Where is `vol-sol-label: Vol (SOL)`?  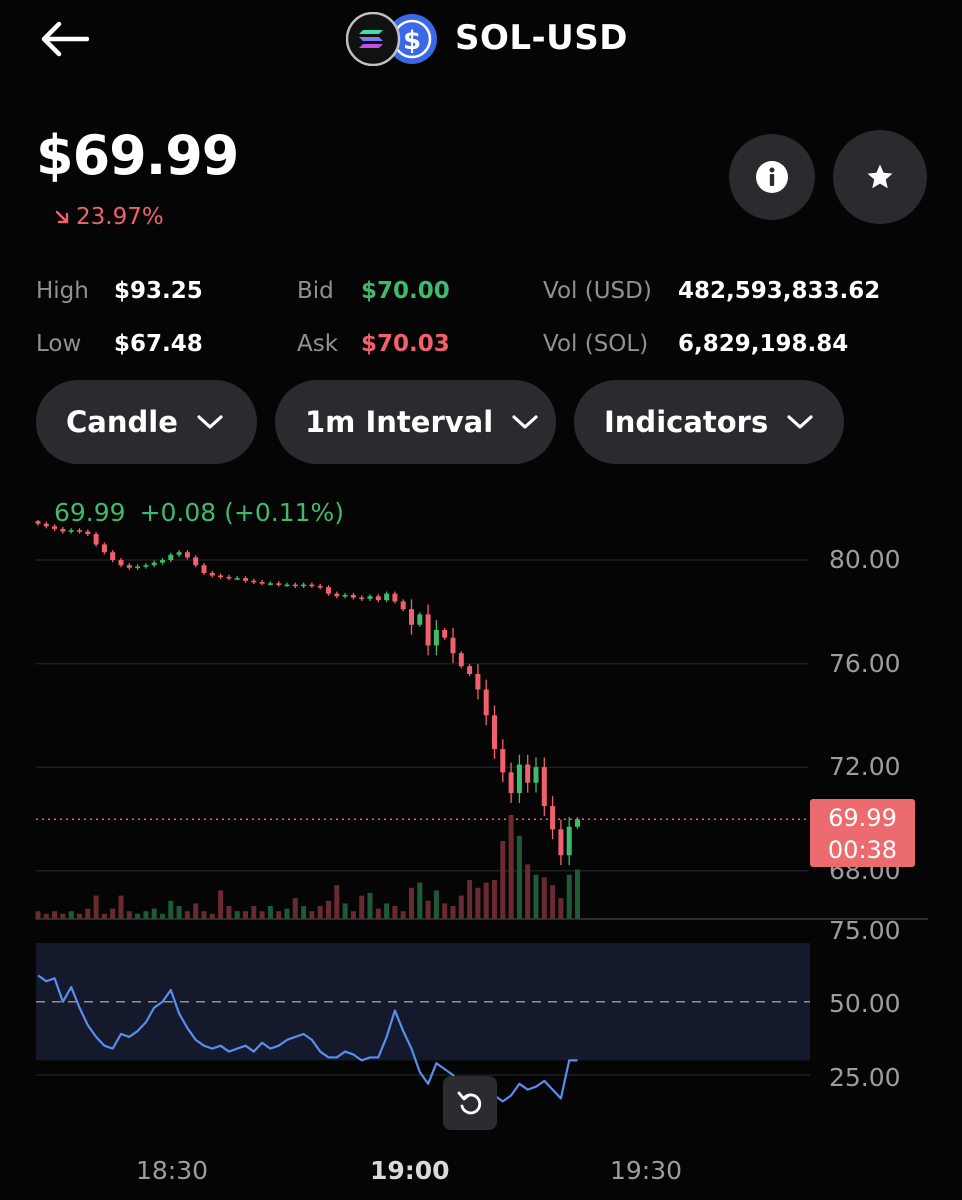
vol-sol-label: Vol (SOL) is located at coordinates (596, 344).